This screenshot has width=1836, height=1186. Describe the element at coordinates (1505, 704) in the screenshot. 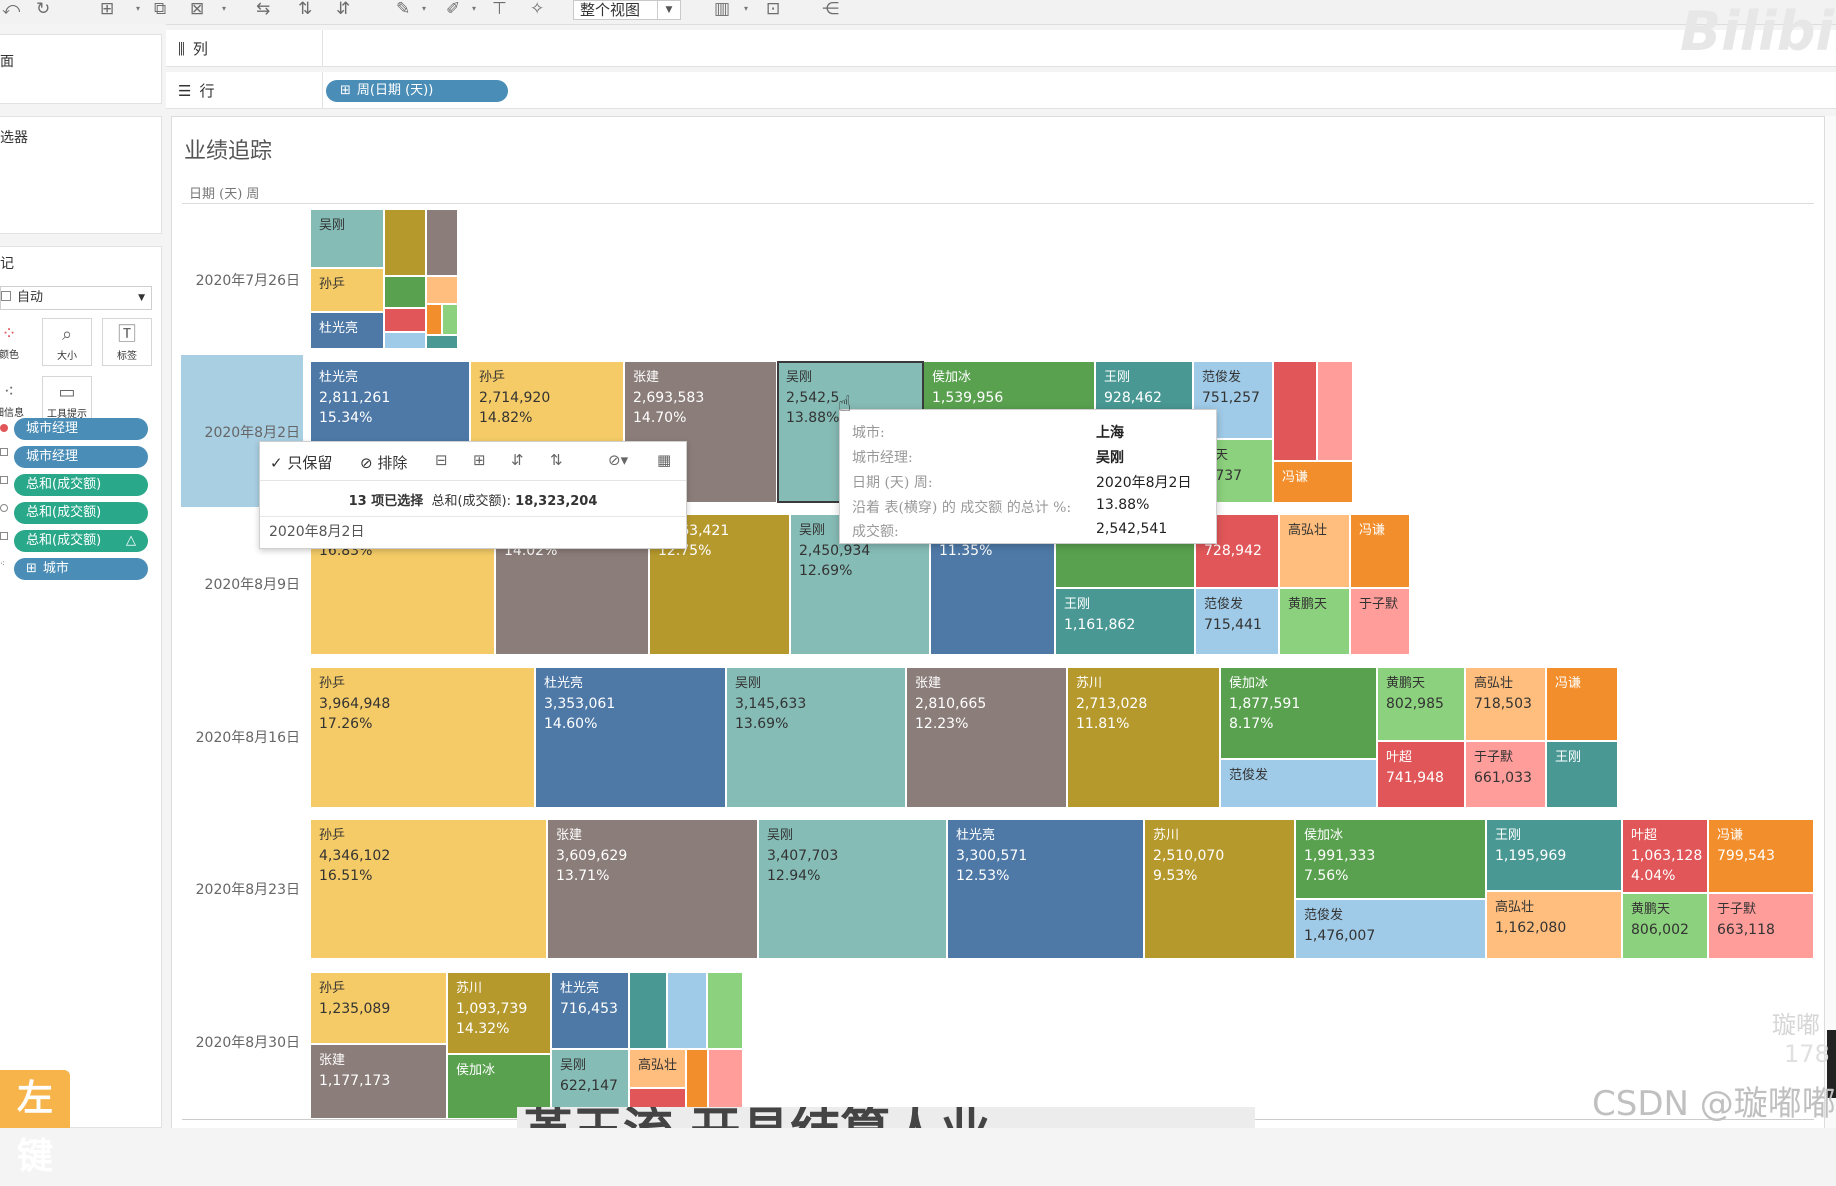

I see `treemap-tile: 高弘壮 718,503` at that location.